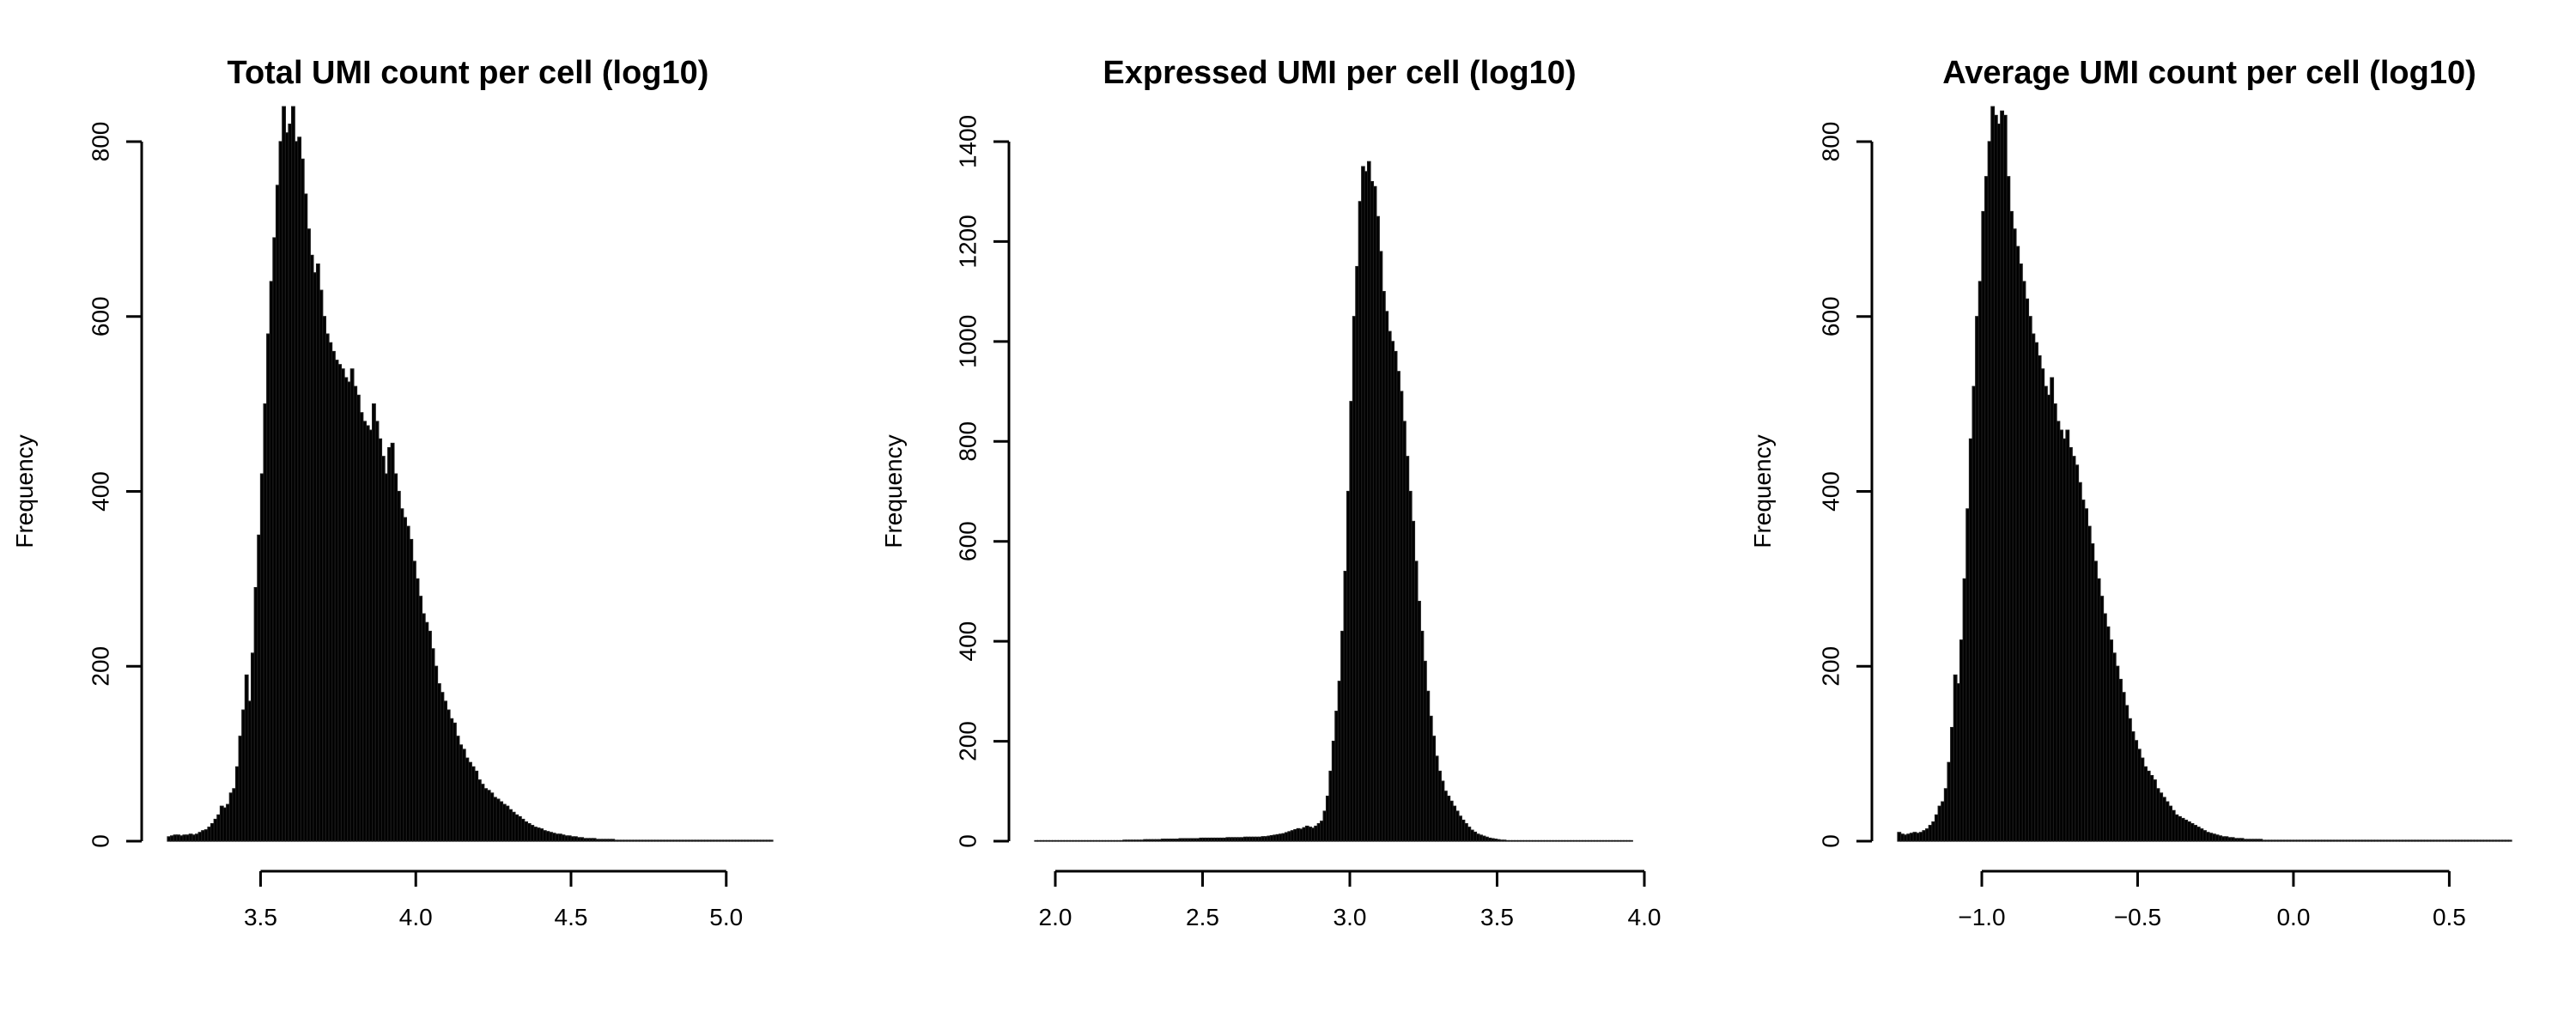  What do you see at coordinates (1350, 899) in the screenshot?
I see `x-axis: 2.0 2.5 3.0 3.5 4.0` at bounding box center [1350, 899].